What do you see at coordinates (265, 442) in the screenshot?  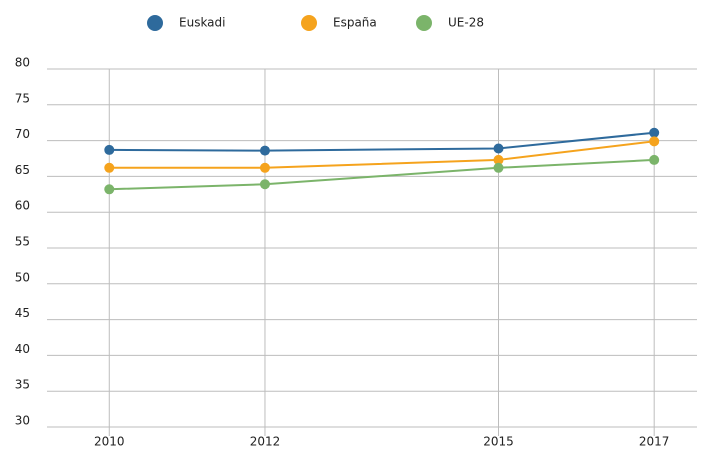 I see `x-tick-label: 2012` at bounding box center [265, 442].